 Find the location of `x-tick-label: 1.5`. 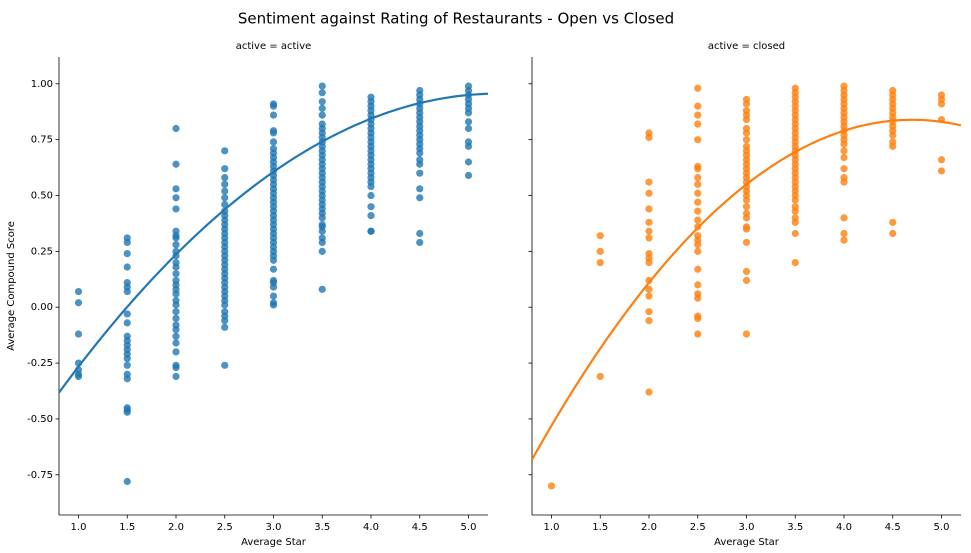

x-tick-label: 1.5 is located at coordinates (600, 527).